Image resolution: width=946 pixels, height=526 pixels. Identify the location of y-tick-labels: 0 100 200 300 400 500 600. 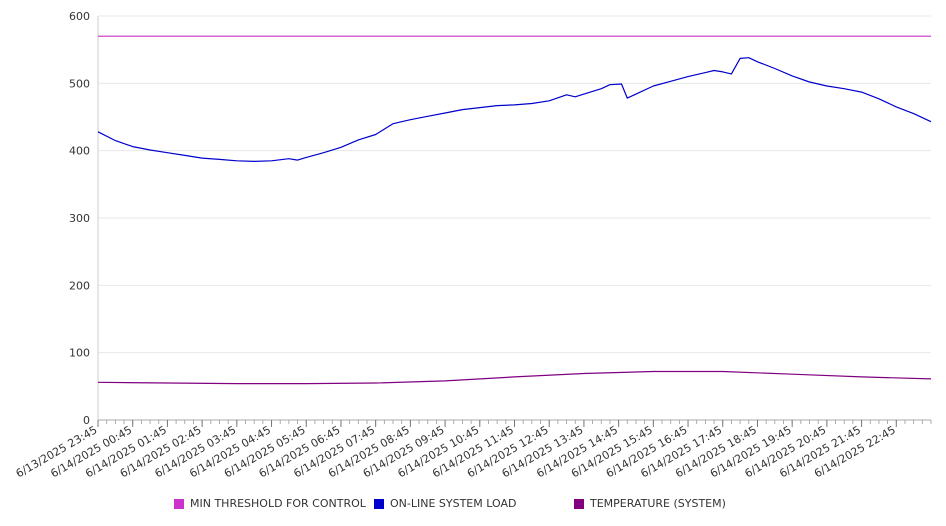
(79, 218).